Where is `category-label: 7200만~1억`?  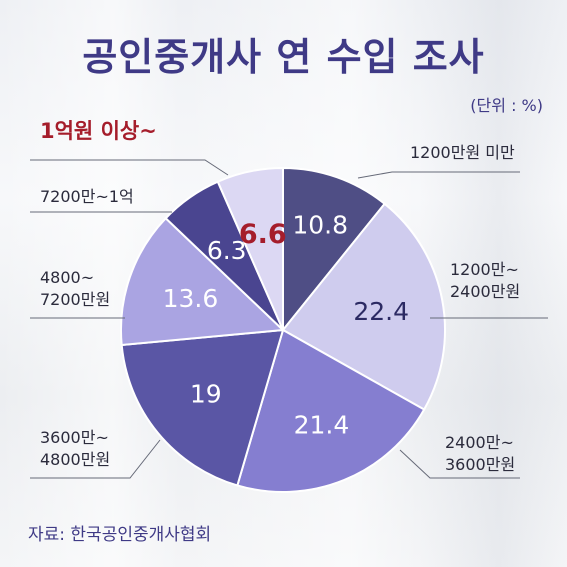
category-label: 7200만~1억 is located at coordinates (87, 196).